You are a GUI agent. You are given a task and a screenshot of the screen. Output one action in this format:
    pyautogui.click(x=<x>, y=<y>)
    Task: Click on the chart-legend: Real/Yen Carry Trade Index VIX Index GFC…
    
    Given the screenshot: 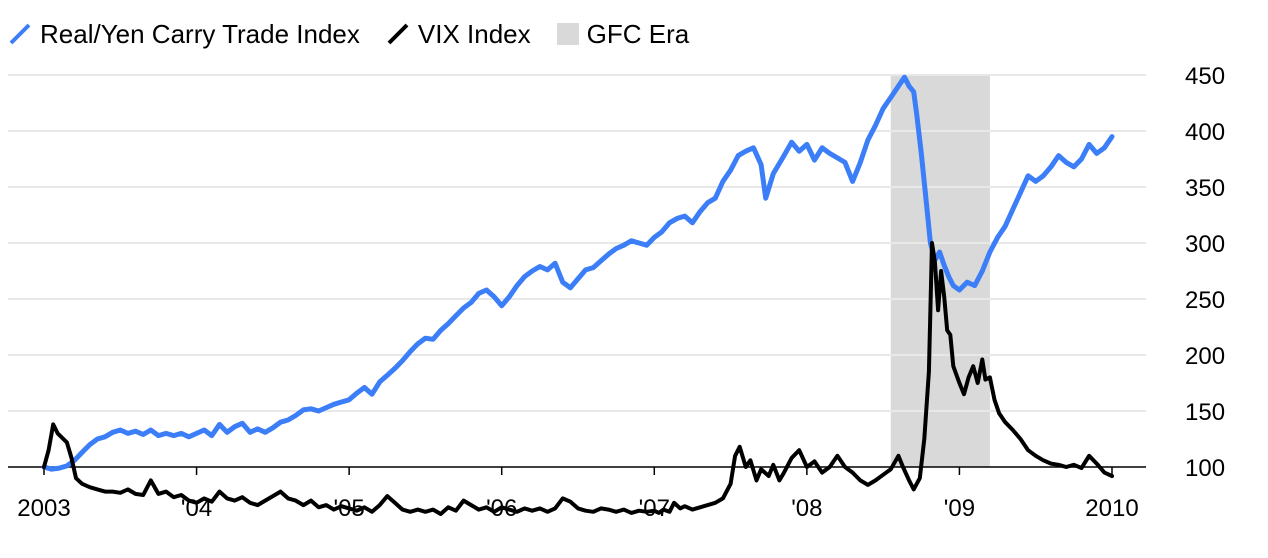 What is the action you would take?
    pyautogui.click(x=348, y=34)
    